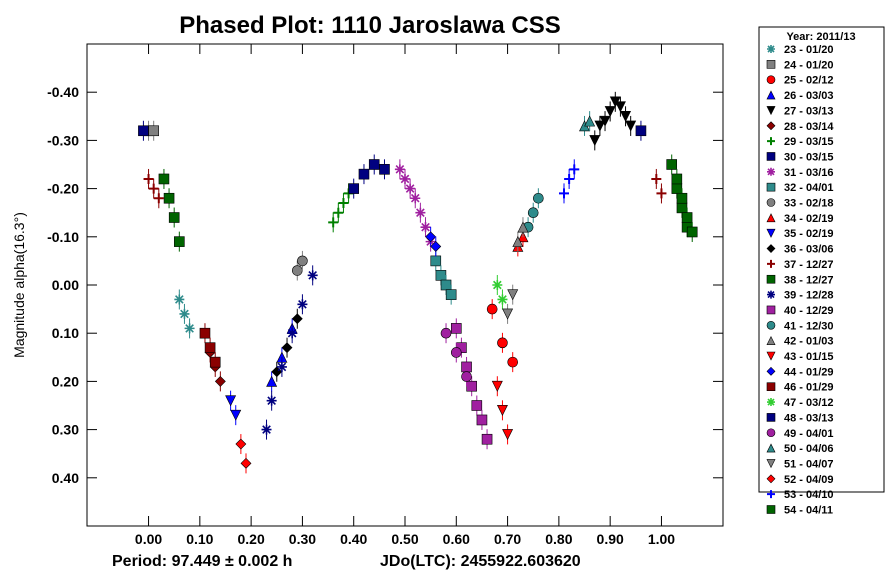 This screenshot has height=578, width=890. What do you see at coordinates (251, 539) in the screenshot?
I see `x-tick-label: 0.20` at bounding box center [251, 539].